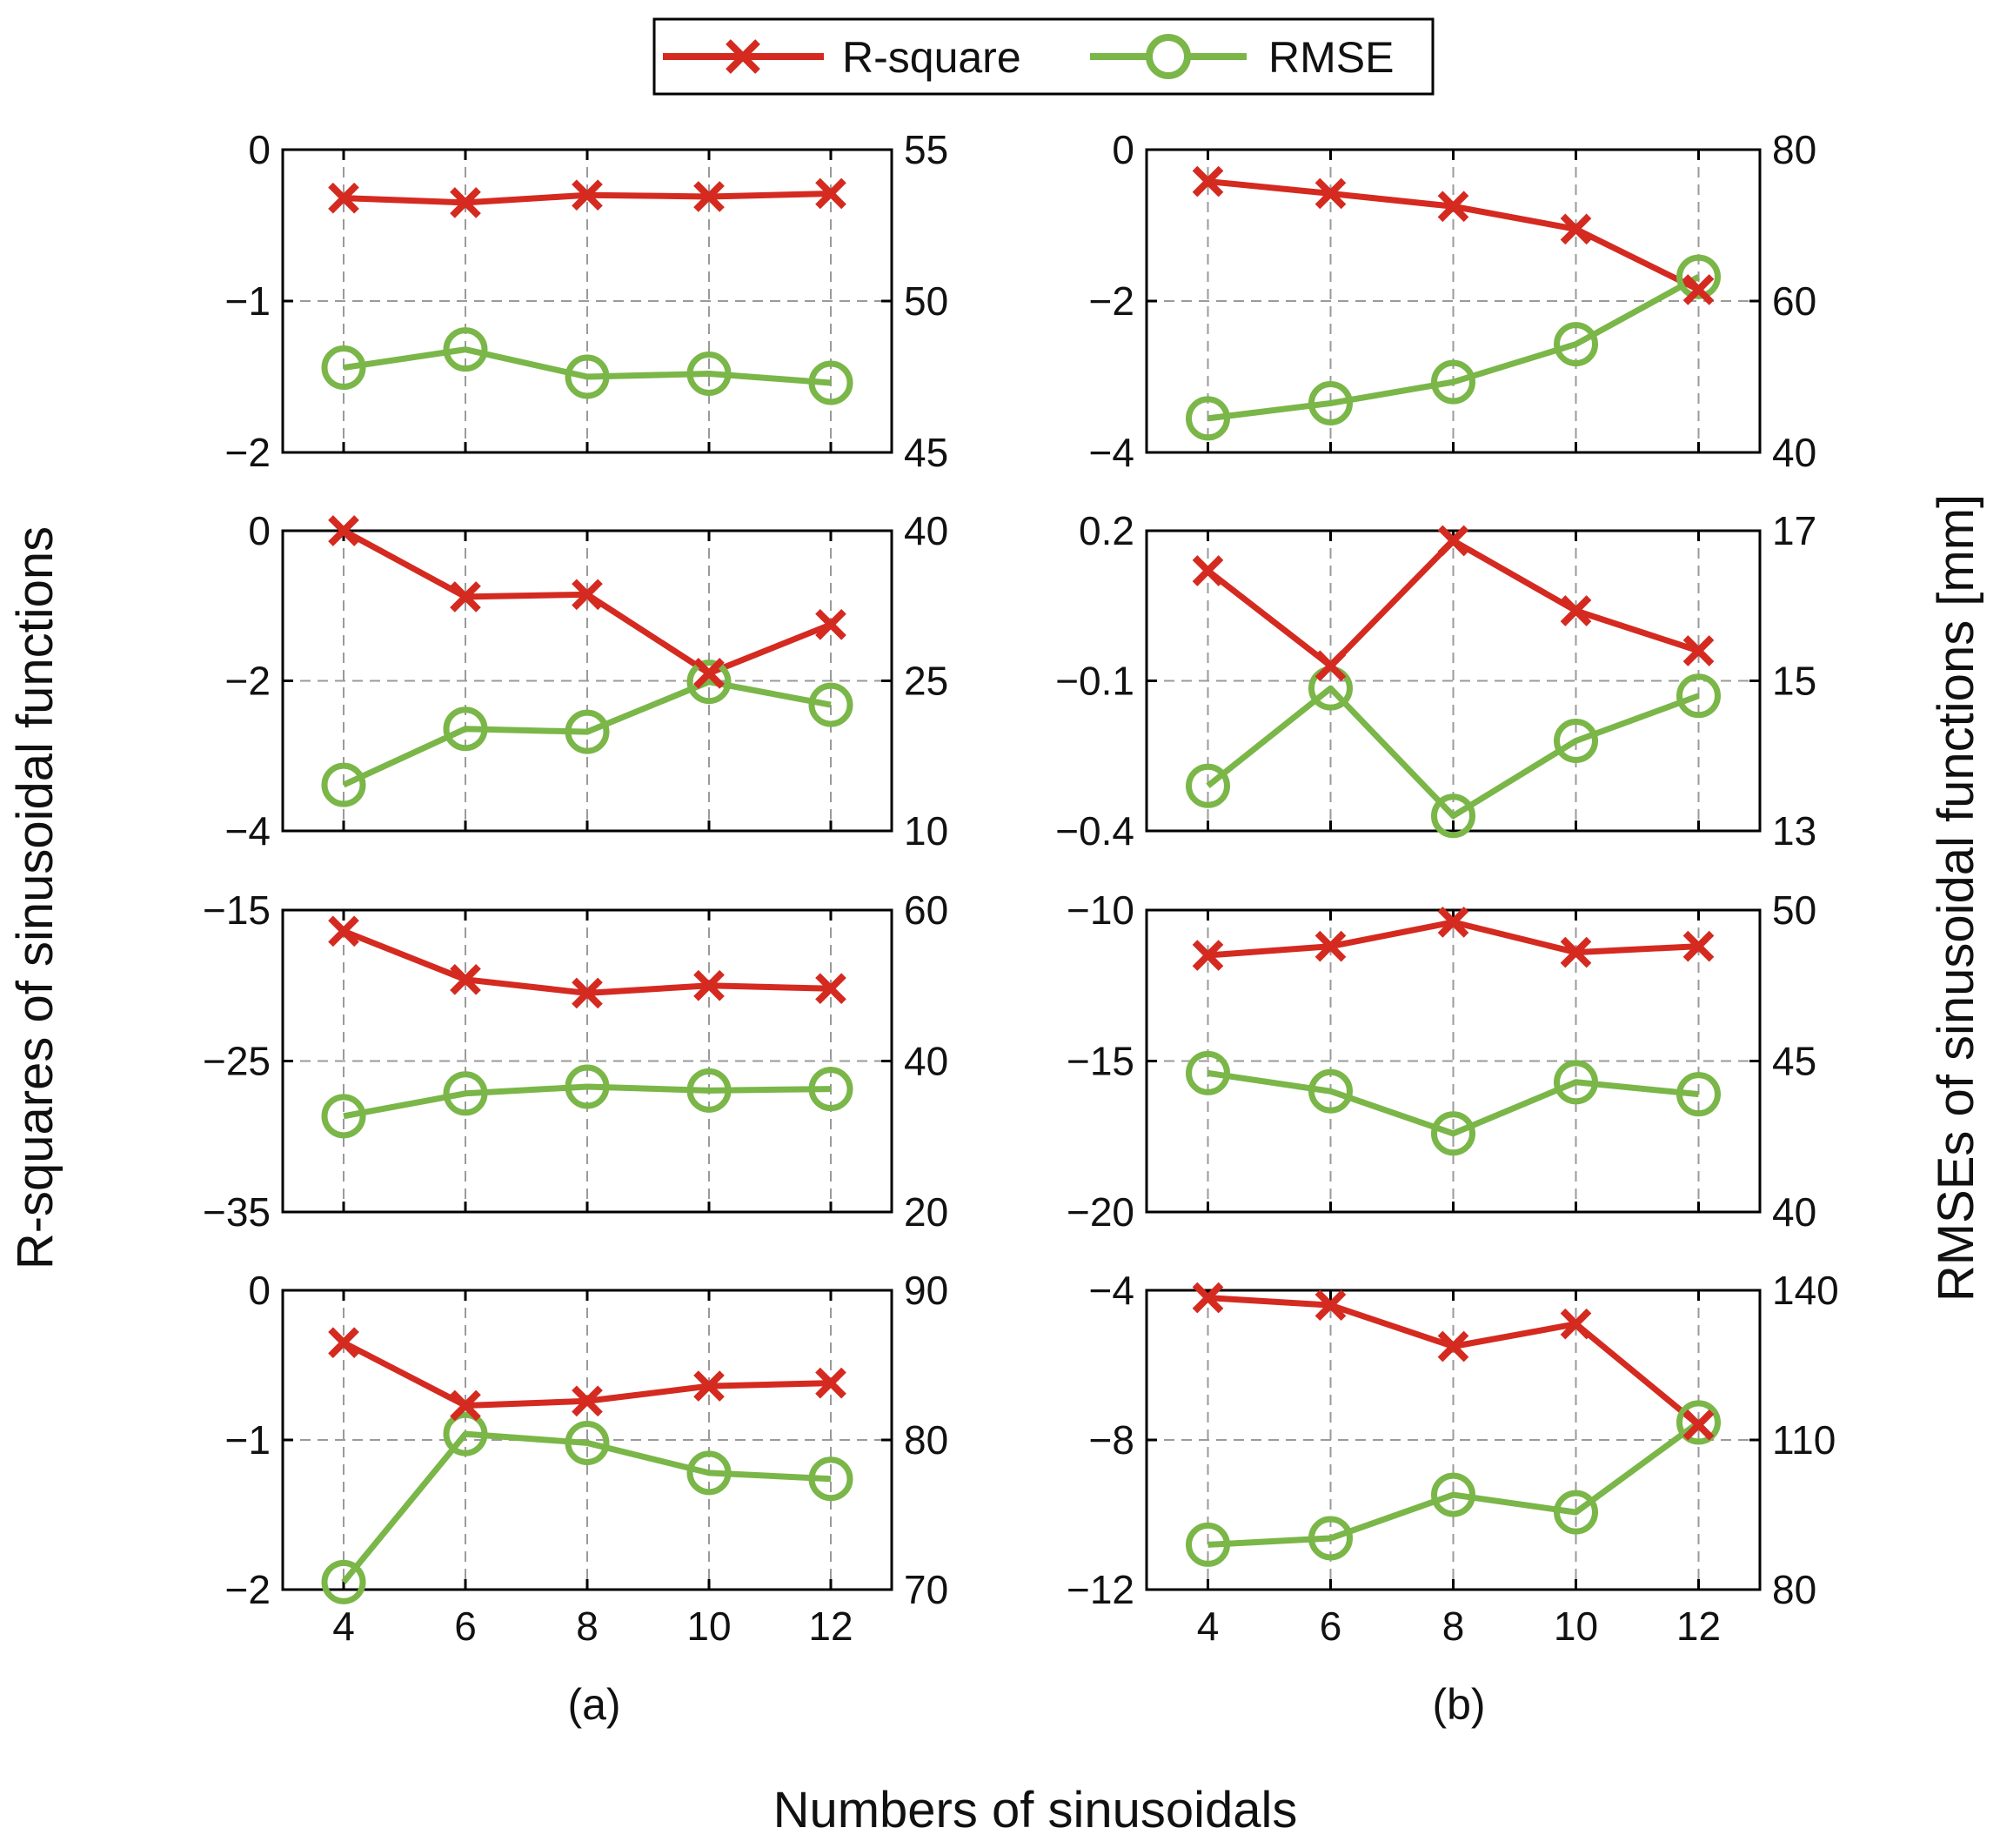 This screenshot has height=1848, width=2000. What do you see at coordinates (926, 910) in the screenshot?
I see `right-tick-label: 60` at bounding box center [926, 910].